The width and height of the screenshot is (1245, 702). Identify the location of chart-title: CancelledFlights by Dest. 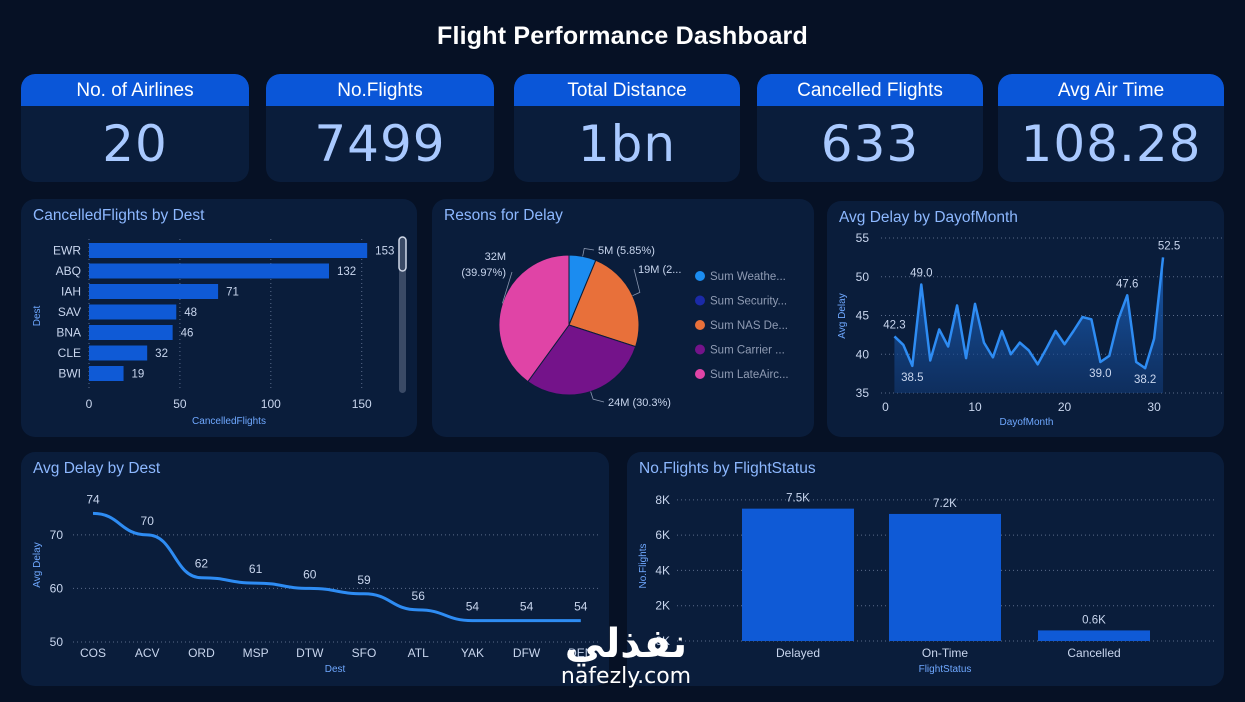
(119, 215).